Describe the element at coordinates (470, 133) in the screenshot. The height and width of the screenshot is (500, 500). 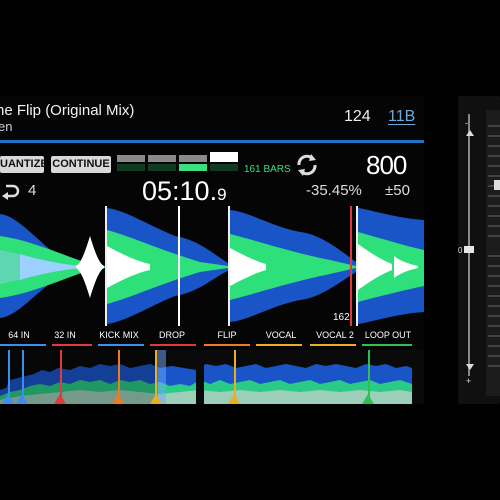
I see `fader-up-arrow-icon` at that location.